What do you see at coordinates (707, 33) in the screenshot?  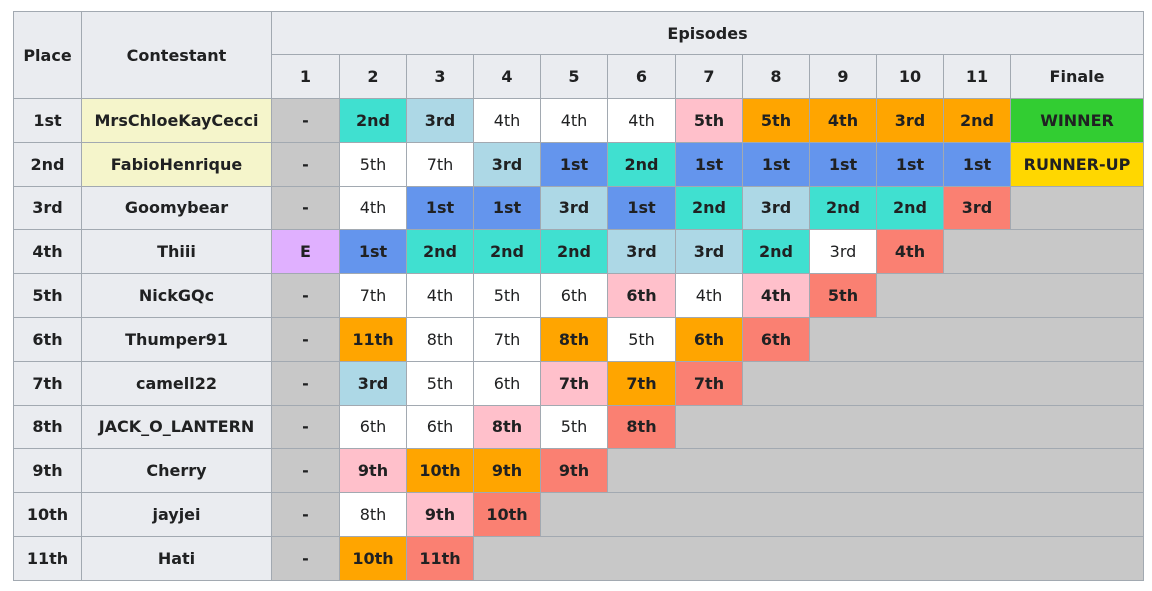 I see `episodes-header: Episodes` at bounding box center [707, 33].